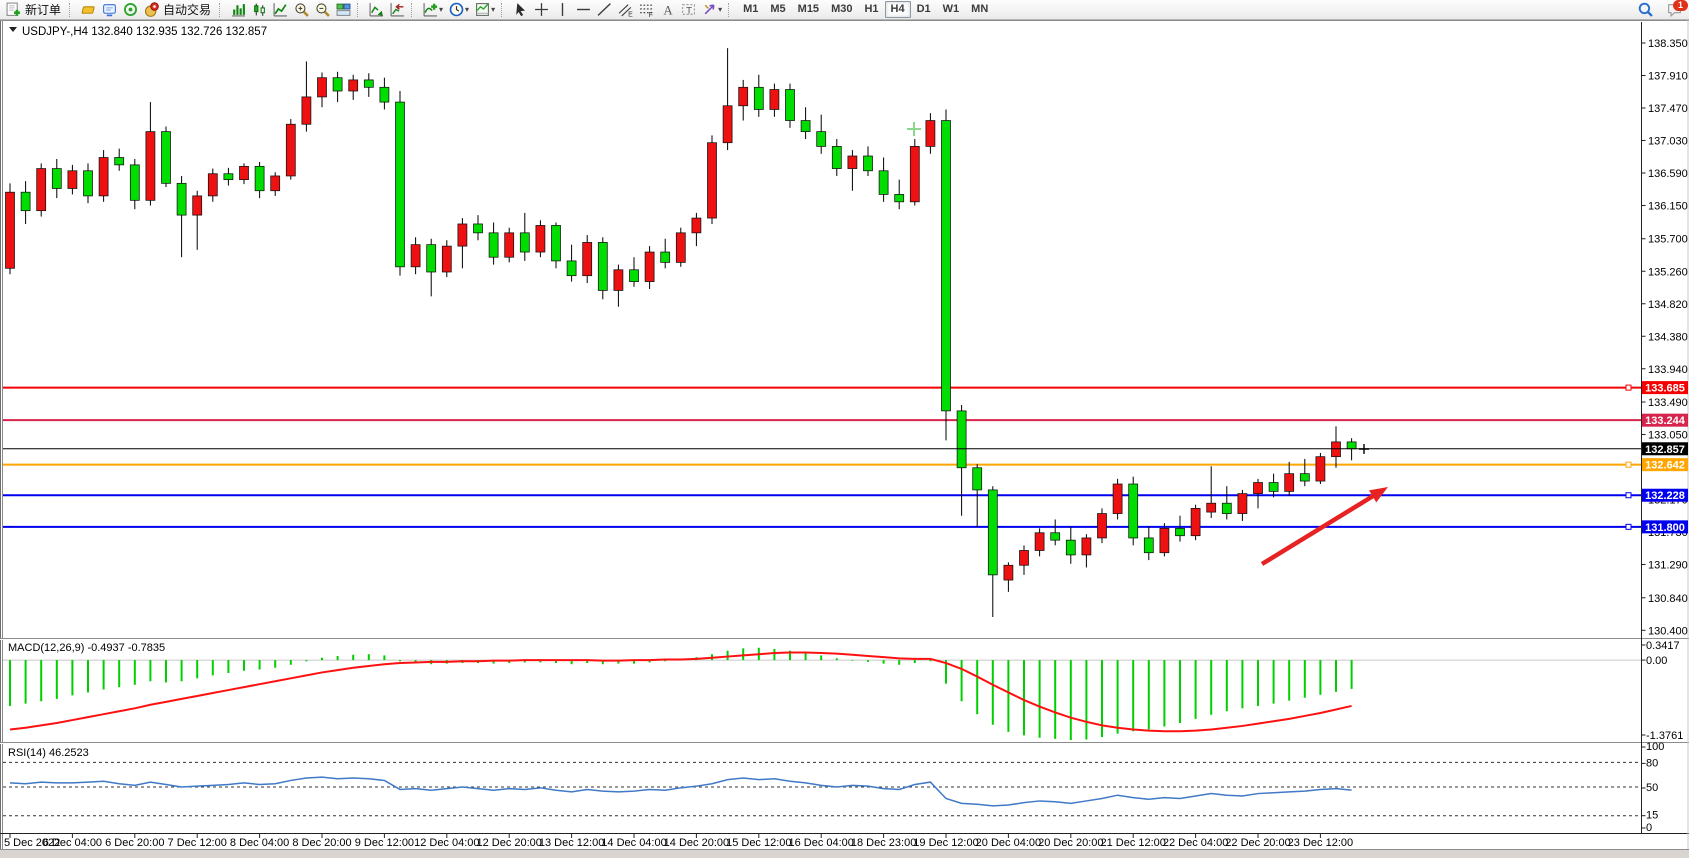 This screenshot has width=1689, height=858. Describe the element at coordinates (751, 9) in the screenshot. I see `timeframe-button-m1: M1` at that location.